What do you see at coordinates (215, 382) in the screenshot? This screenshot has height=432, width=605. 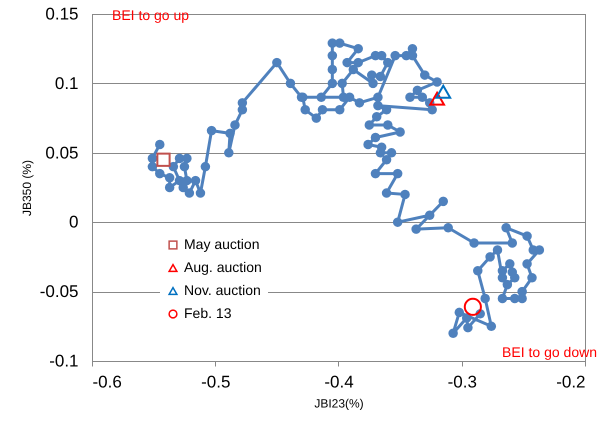 I see `x-tick-label: -0.5` at bounding box center [215, 382].